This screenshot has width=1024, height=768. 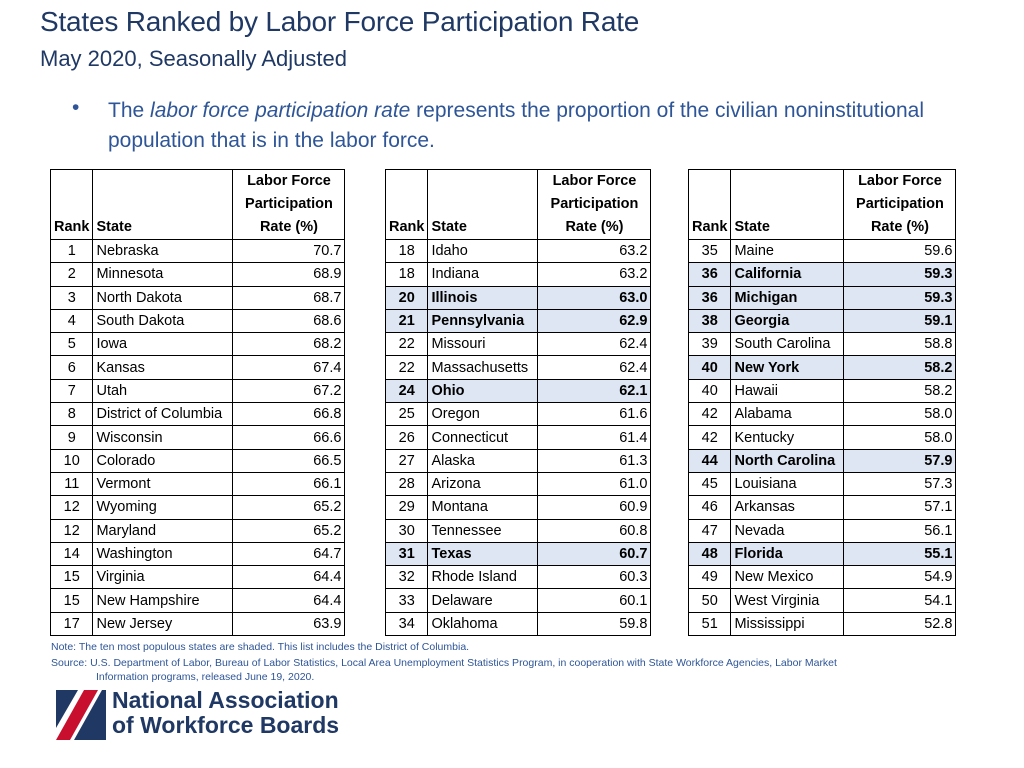 What do you see at coordinates (787, 344) in the screenshot?
I see `state-cell: South Carolina` at bounding box center [787, 344].